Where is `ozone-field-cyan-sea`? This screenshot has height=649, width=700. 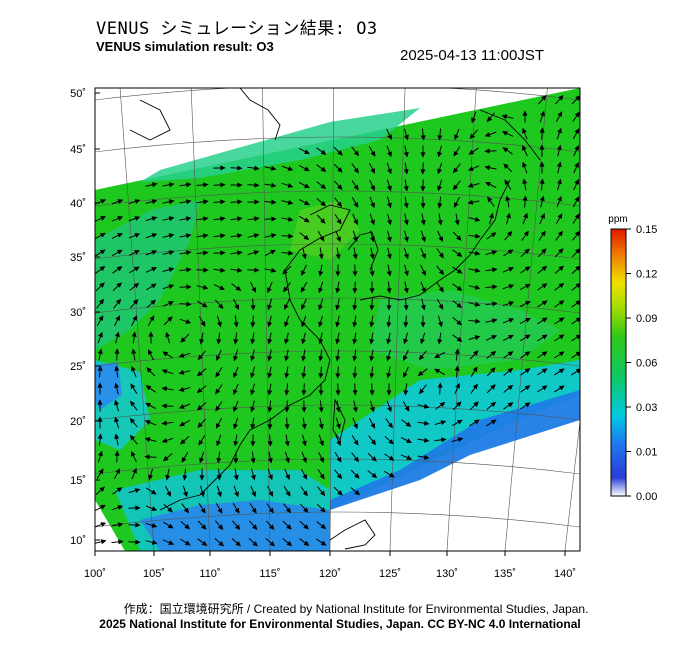
ozone-field-cyan-sea is located at coordinates (465, 330).